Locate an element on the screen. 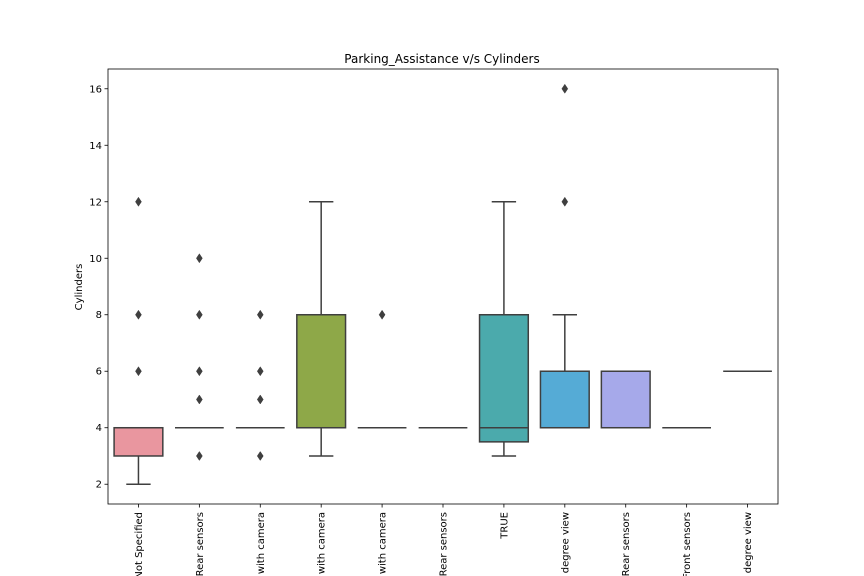 This screenshot has width=864, height=576. y-tick-label: 10 is located at coordinates (95, 259).